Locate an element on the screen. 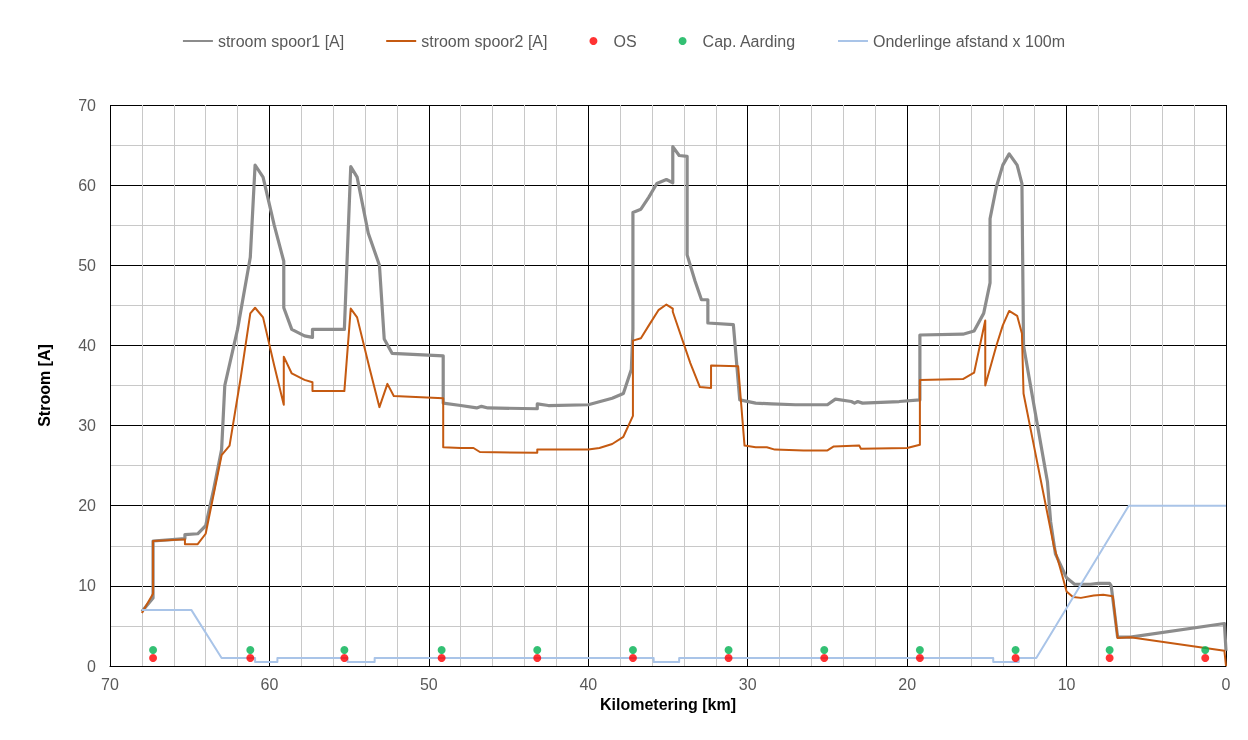  y-axis-title: Stroom [A] is located at coordinates (44, 385).